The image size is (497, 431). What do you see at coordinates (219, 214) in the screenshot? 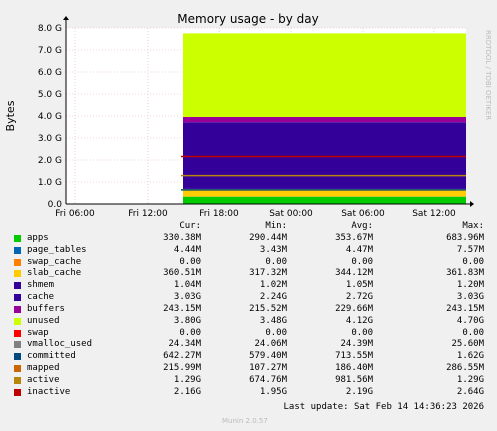
I see `x-tick-label: Fri 18:00` at bounding box center [219, 214].